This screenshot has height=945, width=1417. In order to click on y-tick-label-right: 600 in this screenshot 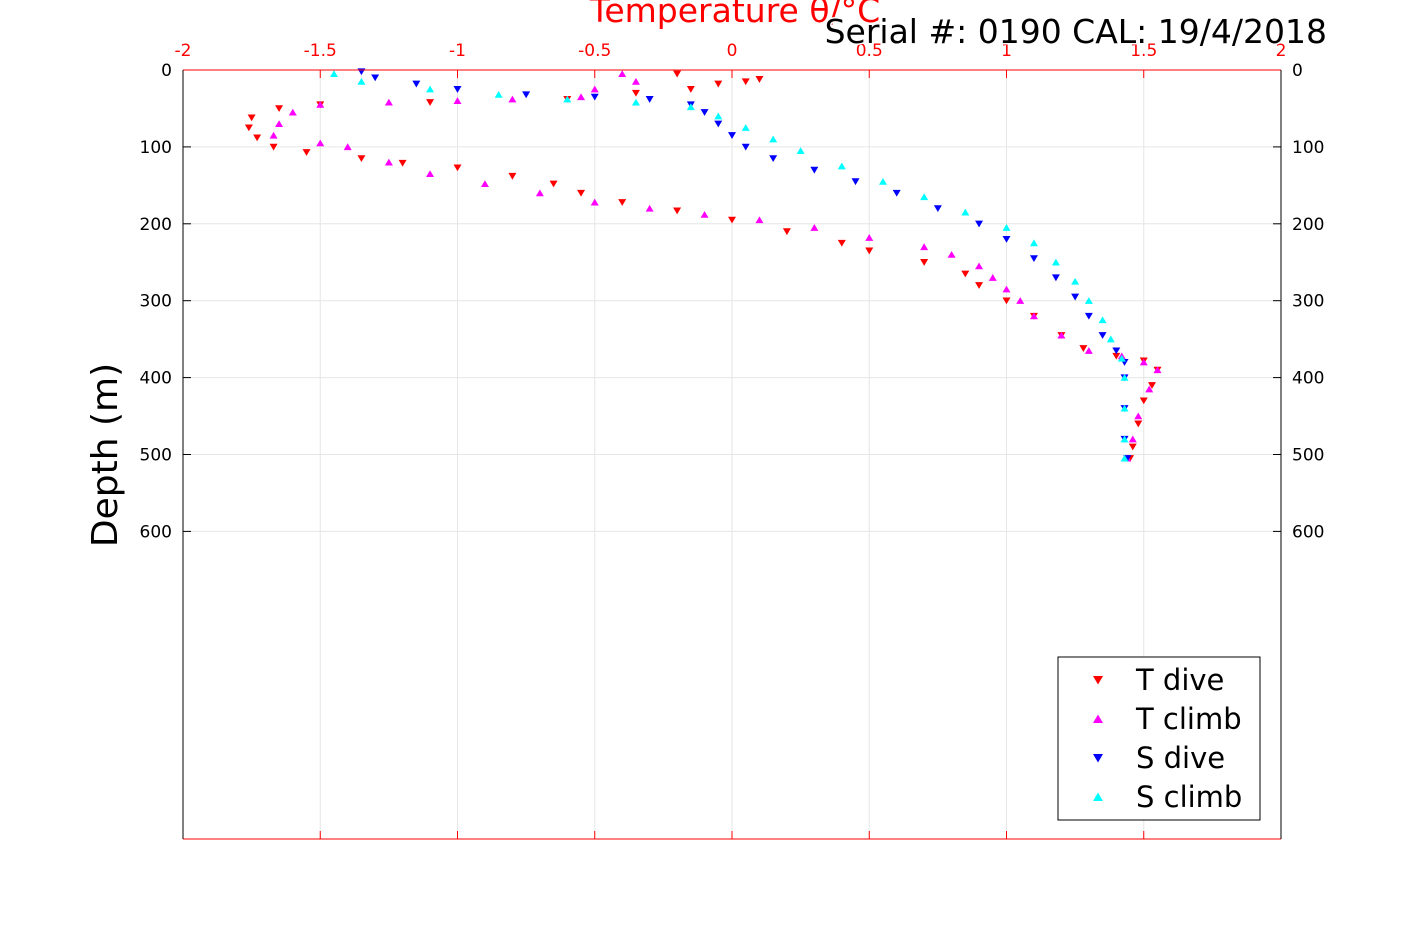, I will do `click(1308, 532)`.